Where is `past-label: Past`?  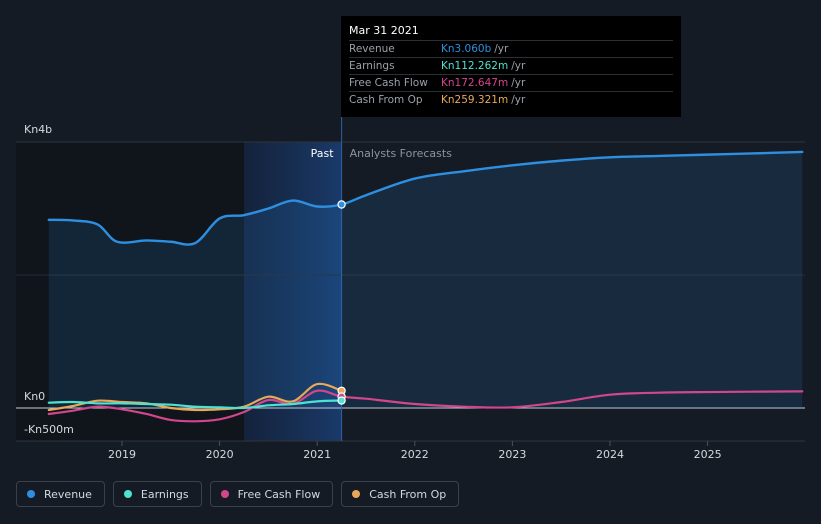
past-label: Past is located at coordinates (323, 153).